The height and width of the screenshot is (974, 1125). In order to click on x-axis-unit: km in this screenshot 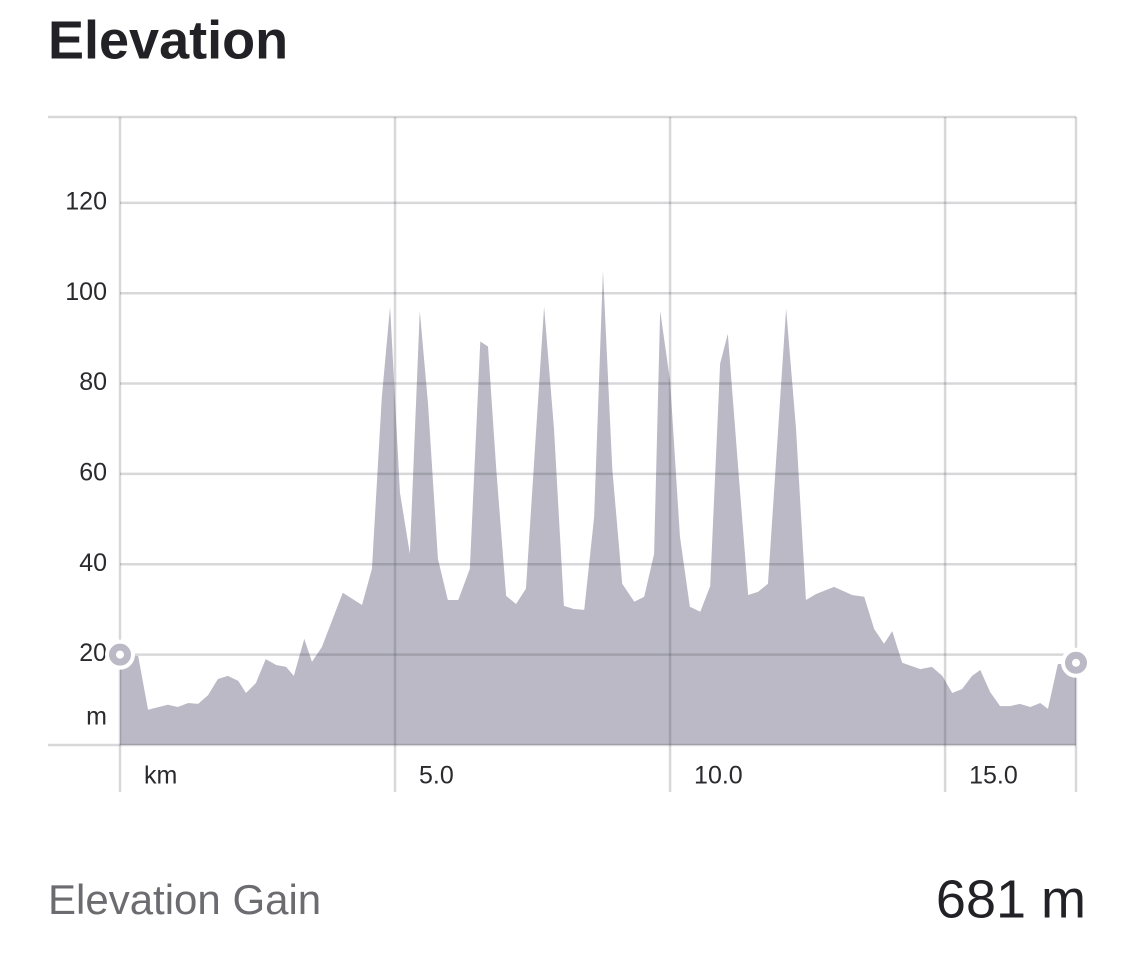, I will do `click(160, 776)`.